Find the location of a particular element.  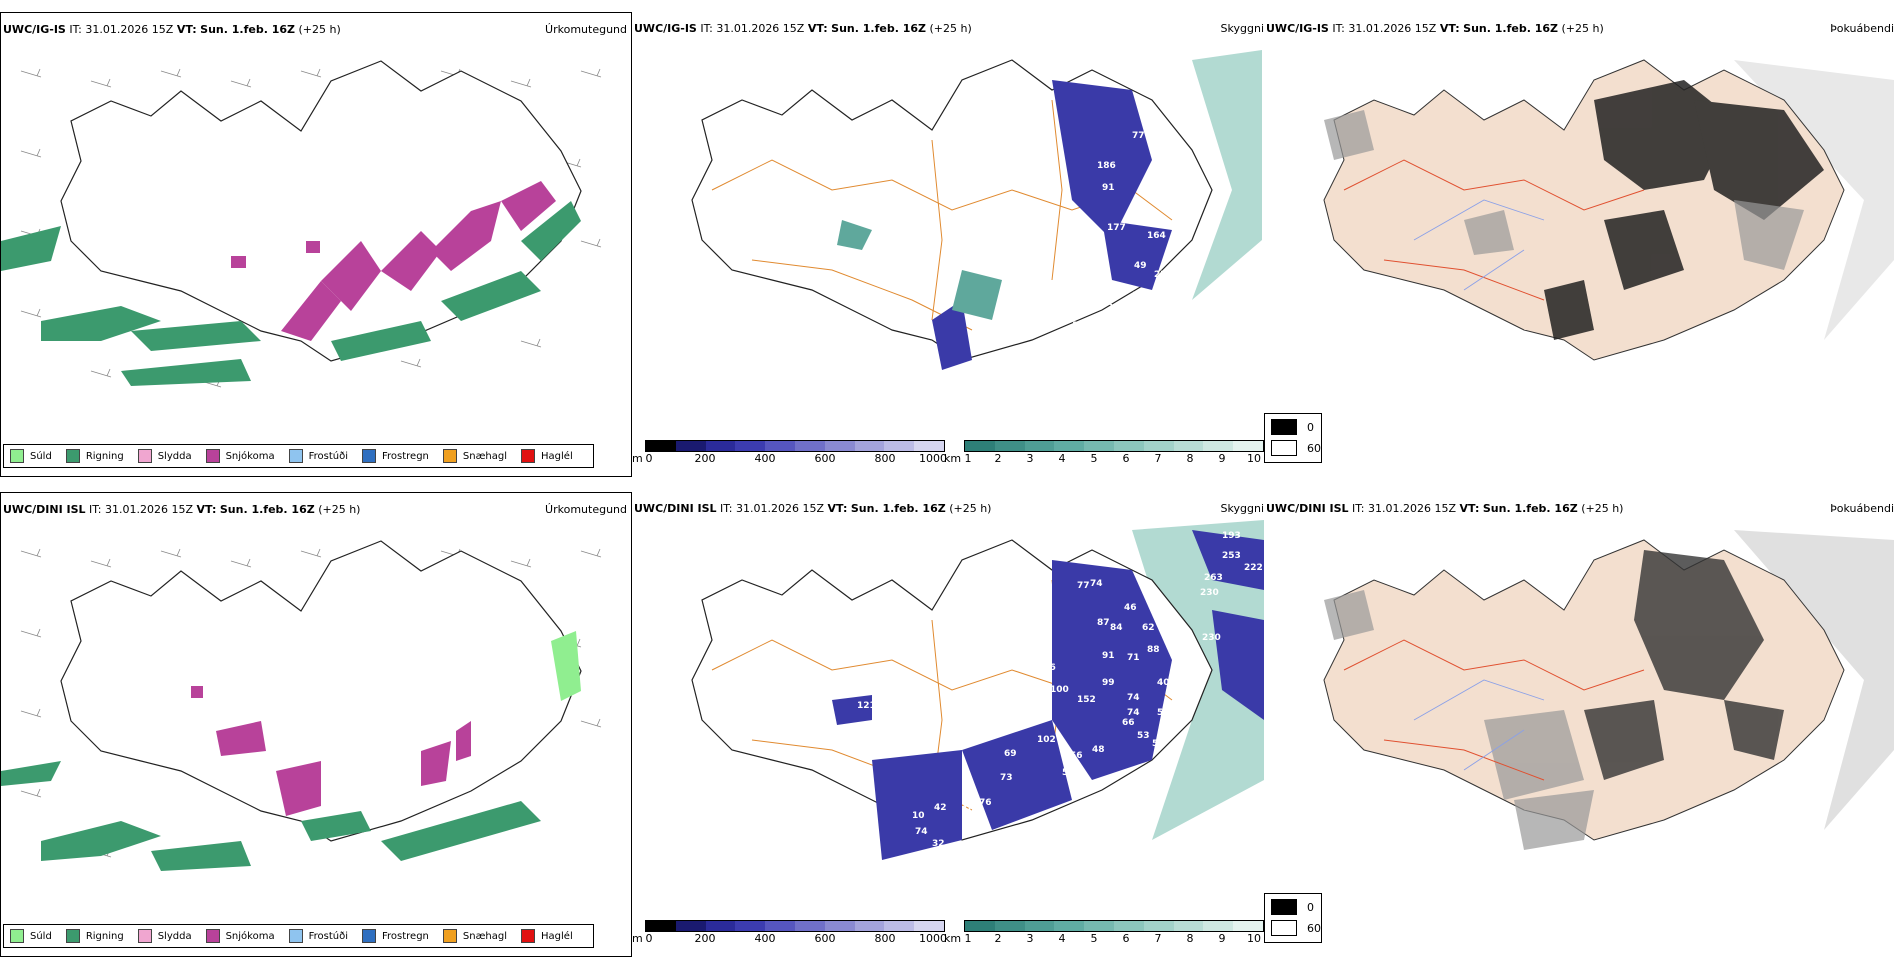

svg-text: 49 is located at coordinates (1140, 266).